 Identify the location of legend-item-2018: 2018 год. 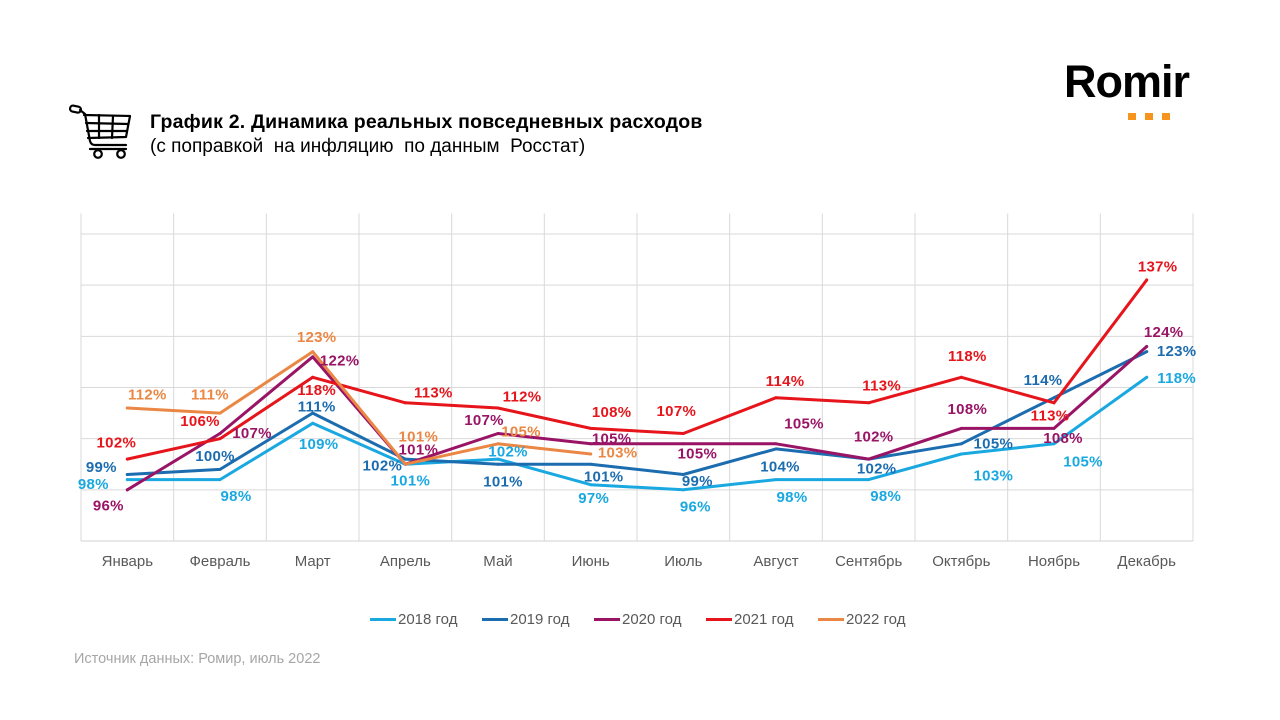
(426, 619).